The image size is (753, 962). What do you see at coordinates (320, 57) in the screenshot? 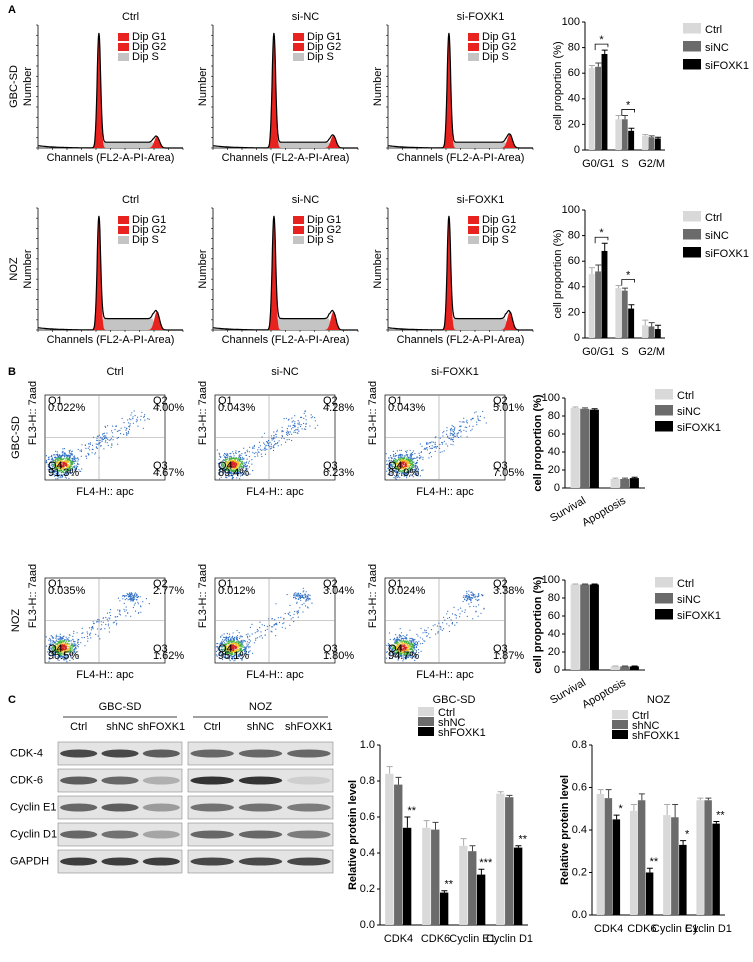
I see `legend-label: Dip S` at bounding box center [320, 57].